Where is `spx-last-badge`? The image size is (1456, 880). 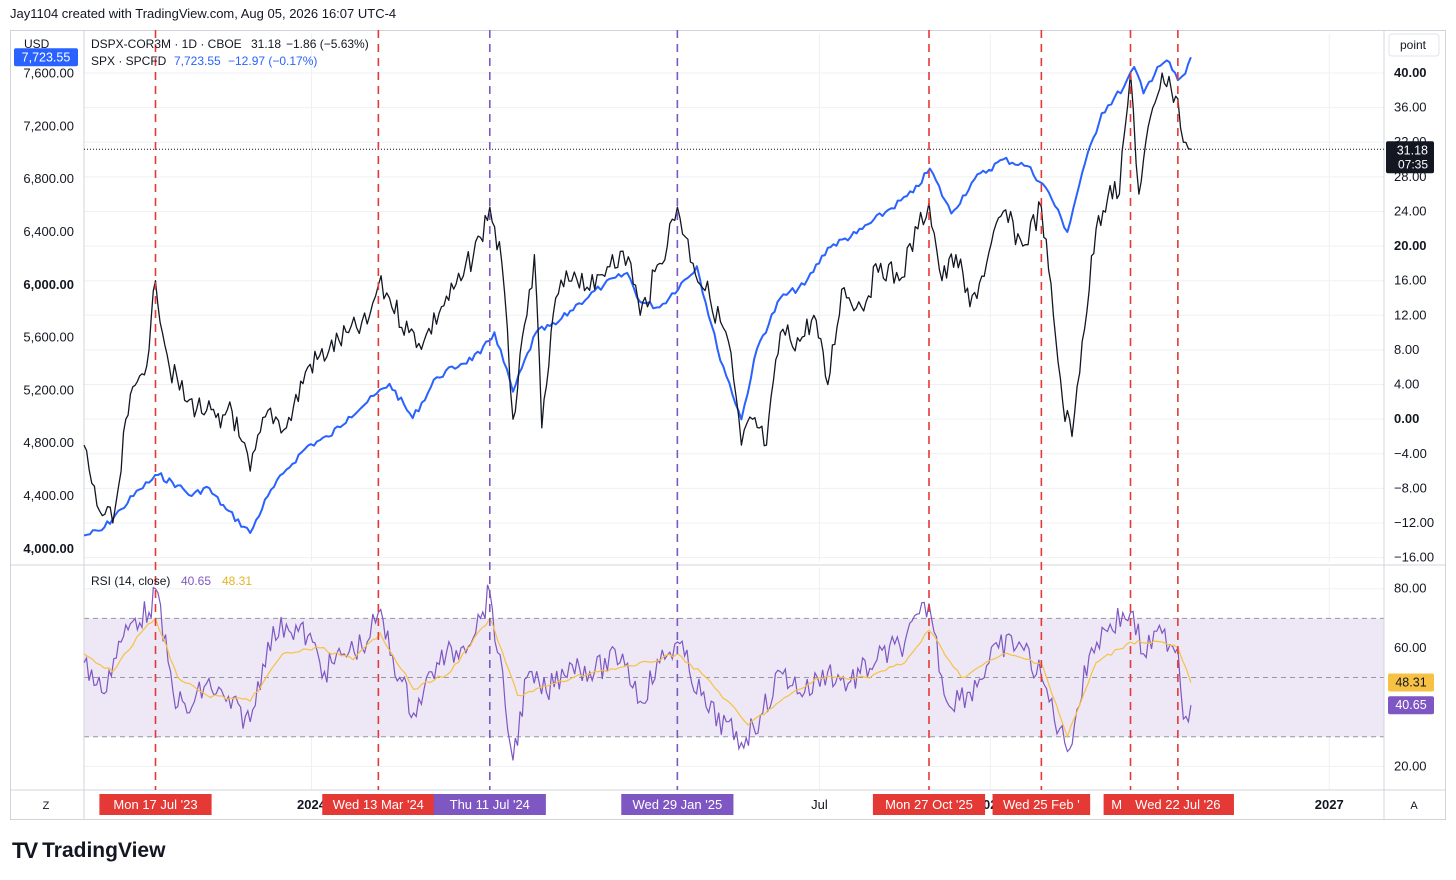
spx-last-badge is located at coordinates (46, 57).